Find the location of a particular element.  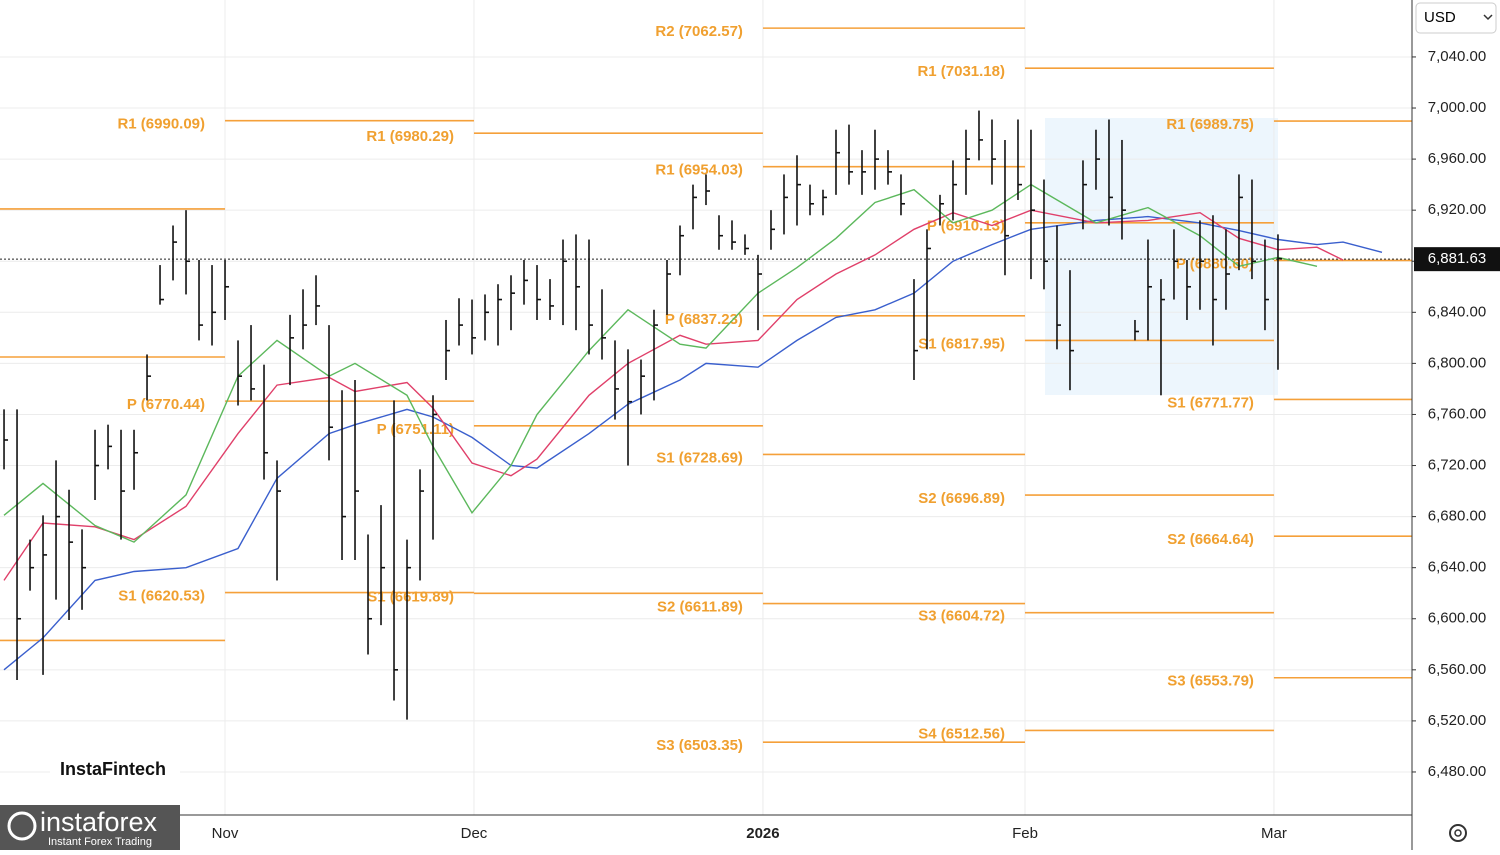

pivot-label: P (6880.60) is located at coordinates (1215, 263).